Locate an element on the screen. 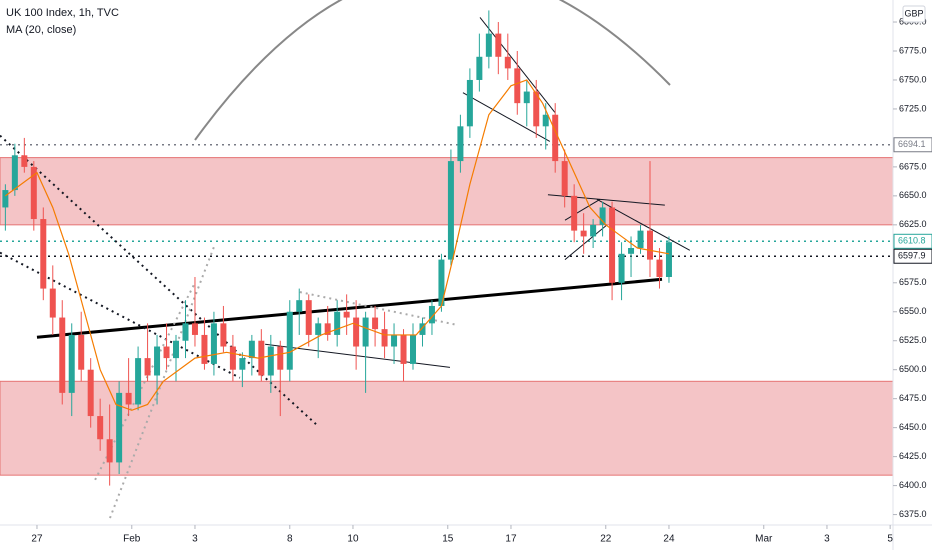  price-label: 6597.9 is located at coordinates (912, 256).